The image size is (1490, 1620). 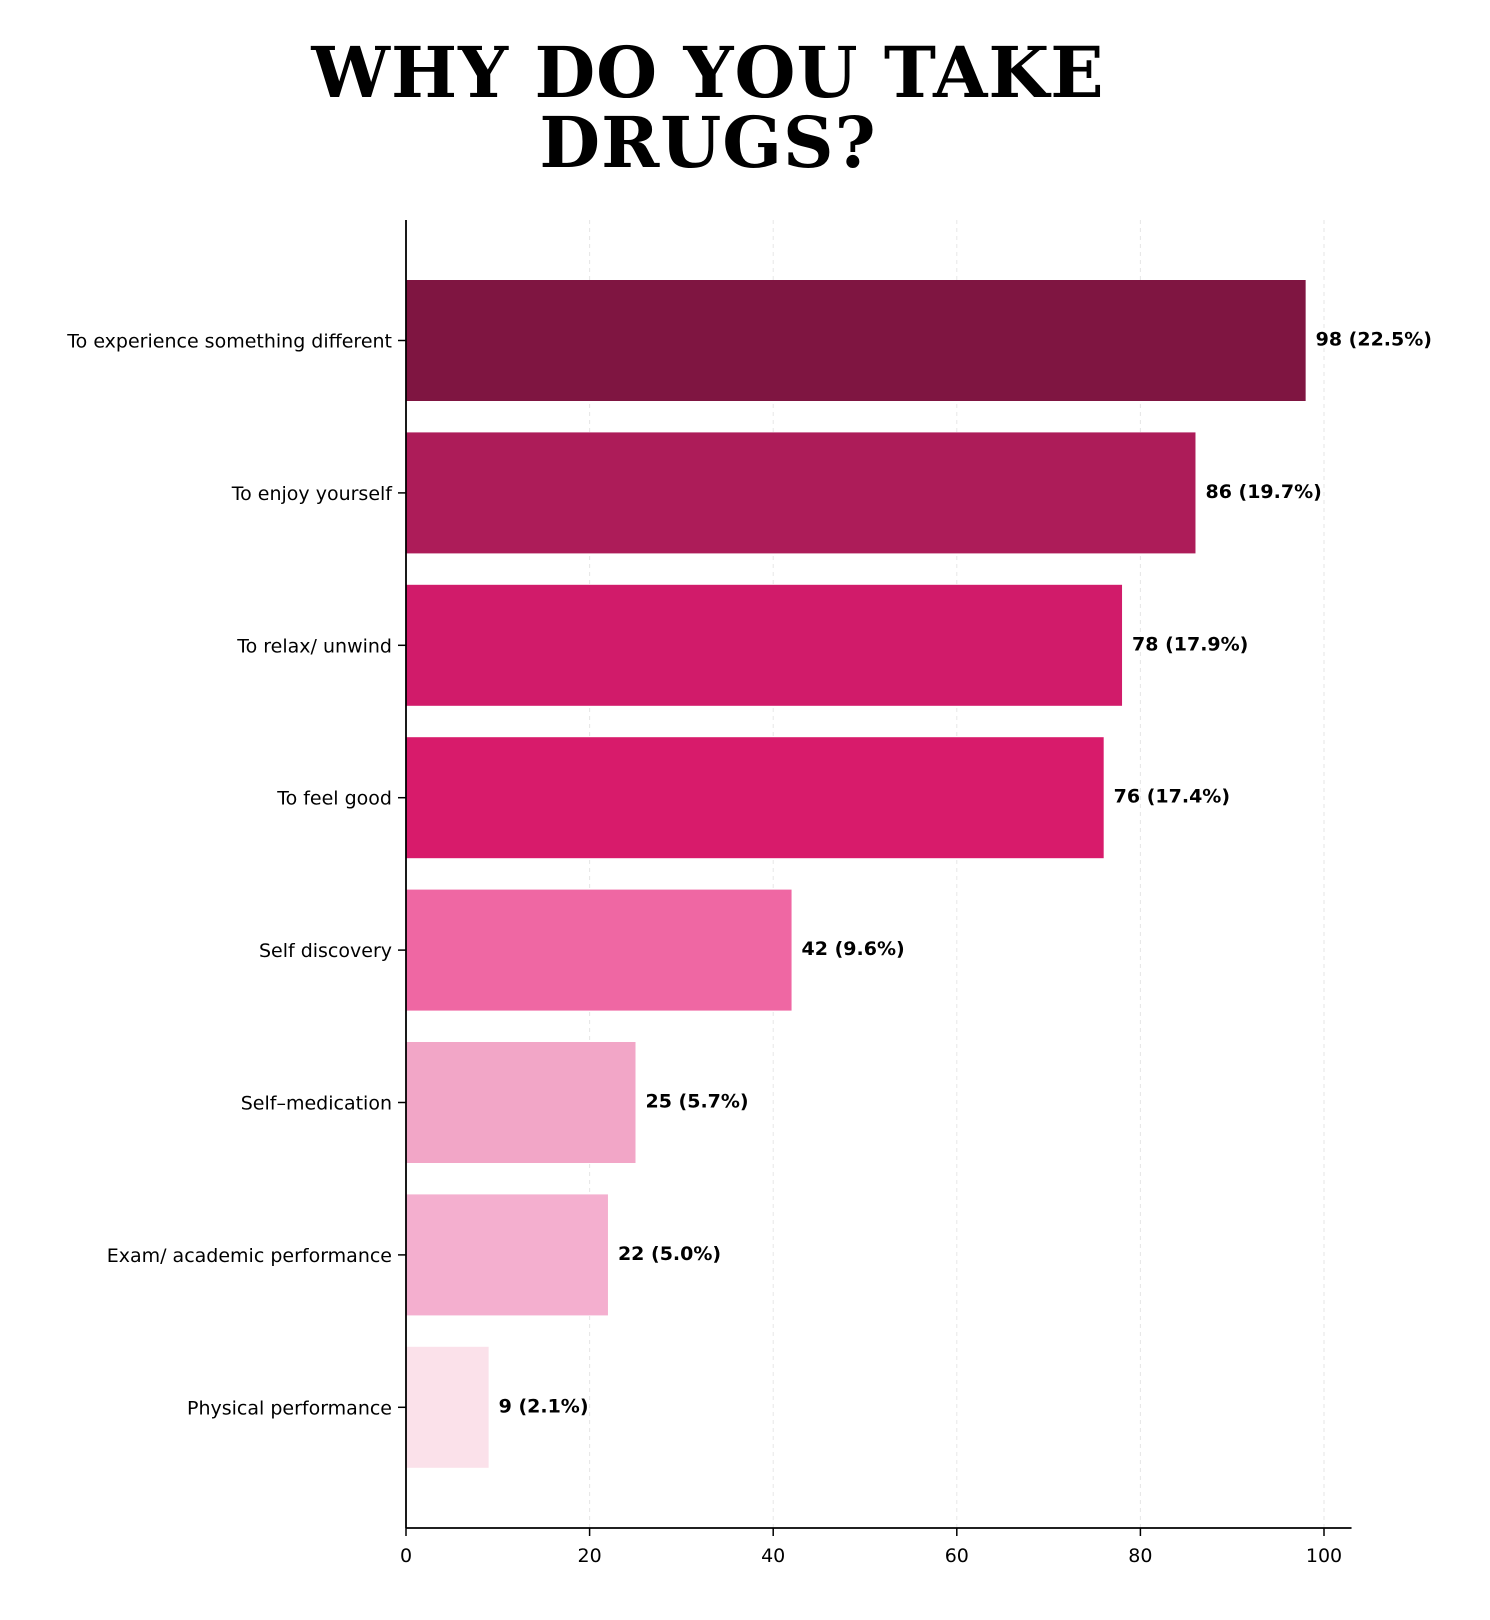 What do you see at coordinates (229, 342) in the screenshot?
I see `category-label: To experience something different` at bounding box center [229, 342].